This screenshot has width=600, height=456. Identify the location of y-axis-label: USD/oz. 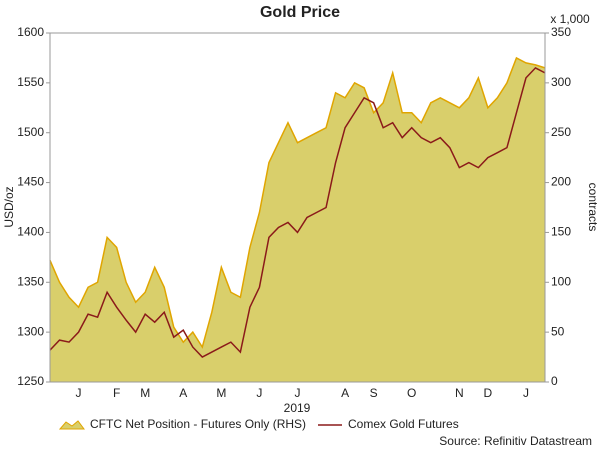
(9, 206).